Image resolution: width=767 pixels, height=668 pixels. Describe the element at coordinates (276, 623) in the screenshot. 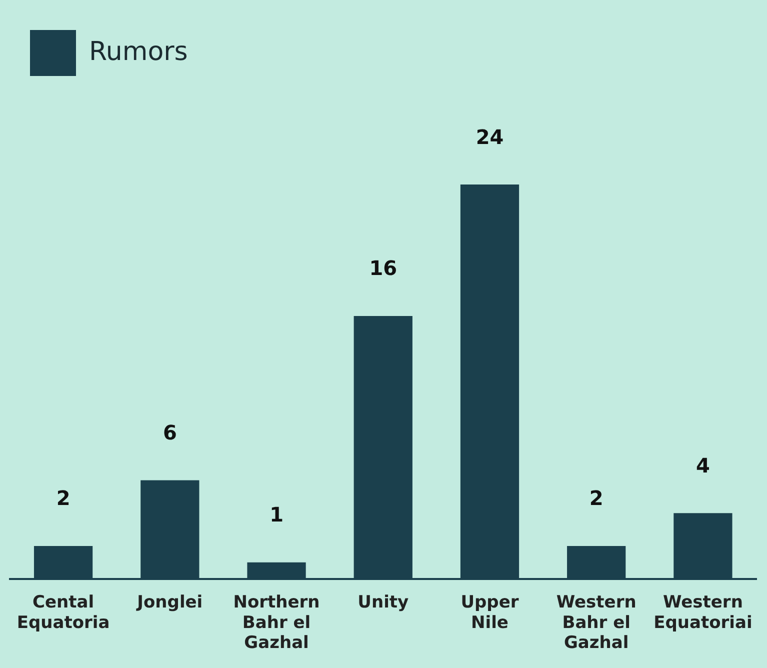

I see `x-tick-label: Northern Bahr el Gazhal` at that location.